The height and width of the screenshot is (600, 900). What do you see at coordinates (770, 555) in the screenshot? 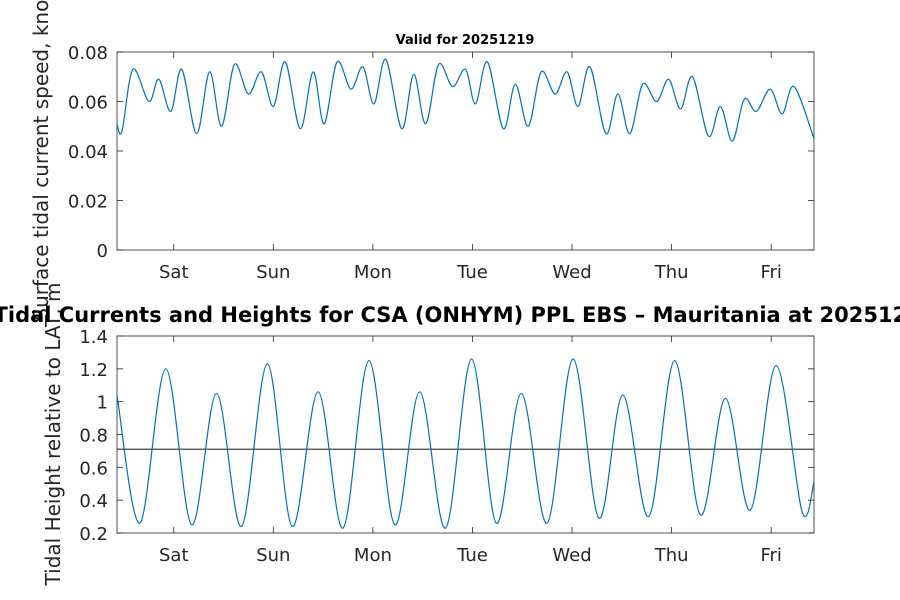
I see `bottom-xtick-label: Fri` at bounding box center [770, 555].